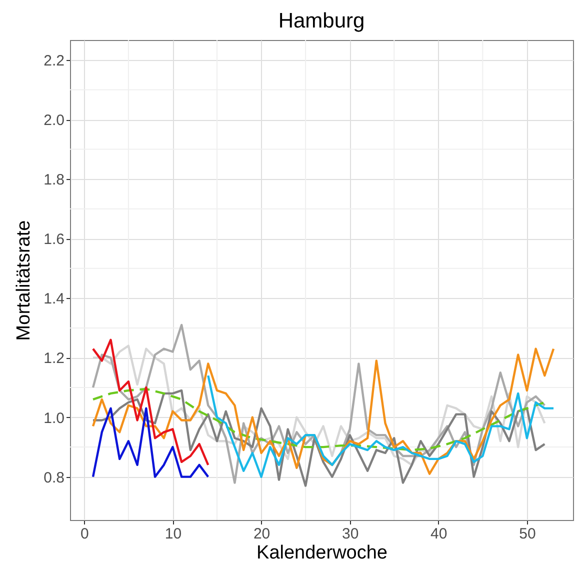 This screenshot has width=575, height=576. I want to click on y-tick-label: 1.8, so click(54, 180).